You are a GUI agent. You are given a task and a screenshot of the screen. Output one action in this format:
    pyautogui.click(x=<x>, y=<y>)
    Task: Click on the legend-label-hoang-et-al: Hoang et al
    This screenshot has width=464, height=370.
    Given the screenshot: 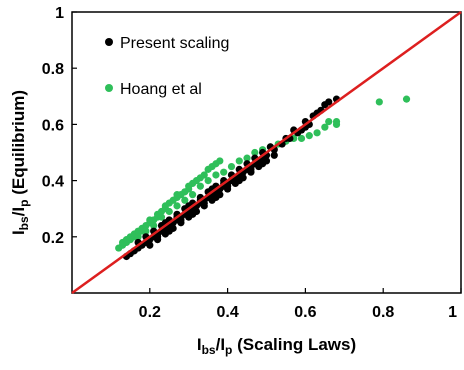 What is the action you would take?
    pyautogui.click(x=161, y=89)
    